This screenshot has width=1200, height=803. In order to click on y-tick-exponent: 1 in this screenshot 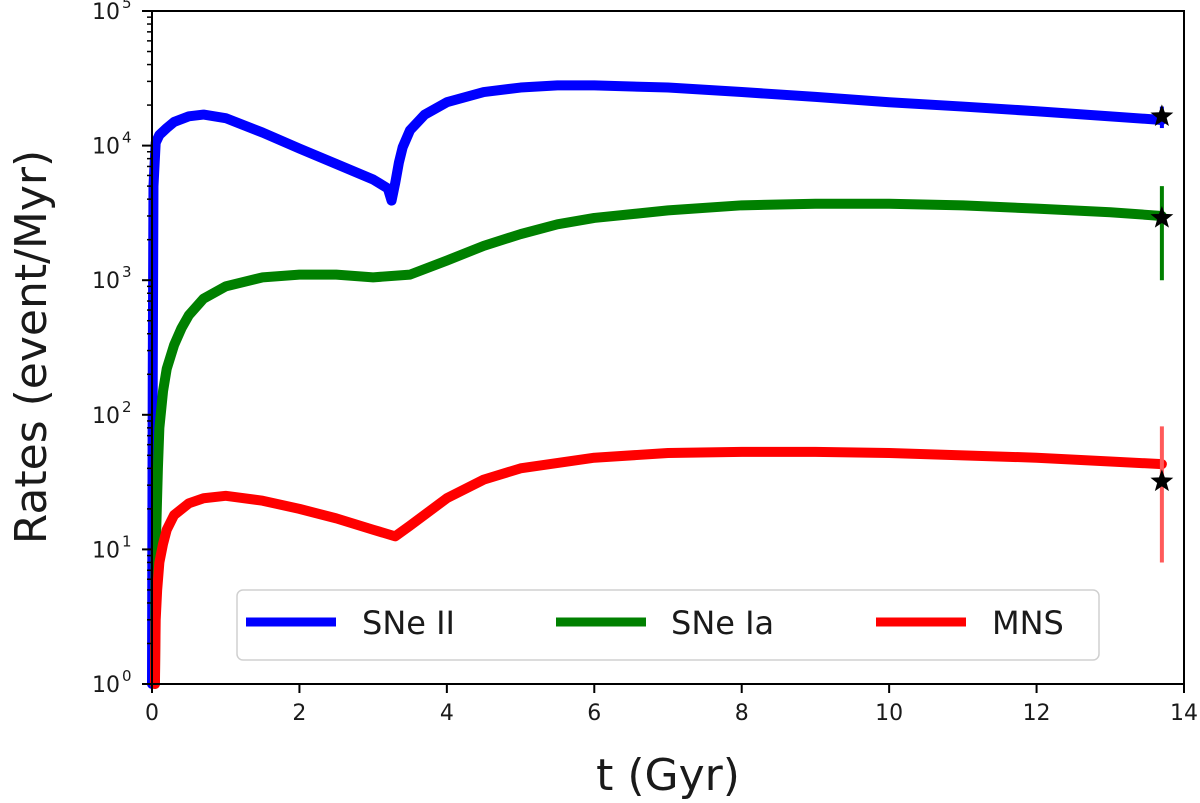, I will do `click(127, 541)`.